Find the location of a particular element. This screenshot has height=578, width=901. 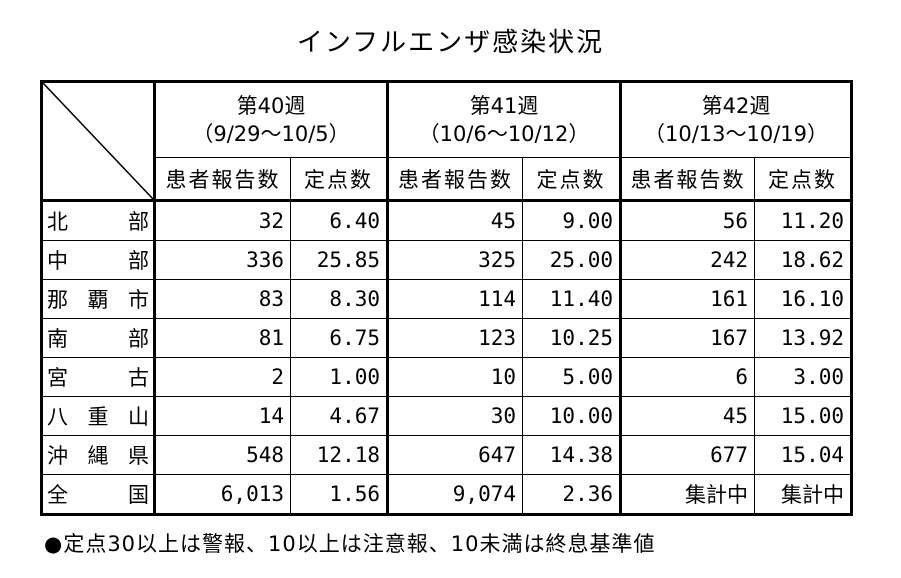

threshold-note: ●定点30以上は警報、10以上は注意報、10未満は終息基準値 is located at coordinates (350, 544).